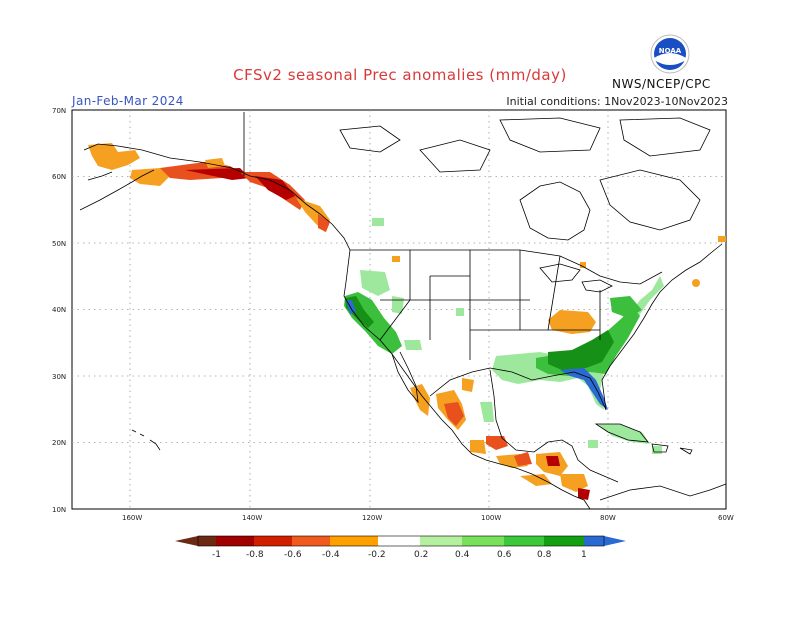 The image size is (800, 618). What do you see at coordinates (59, 377) in the screenshot?
I see `lat-label: 30N` at bounding box center [59, 377].